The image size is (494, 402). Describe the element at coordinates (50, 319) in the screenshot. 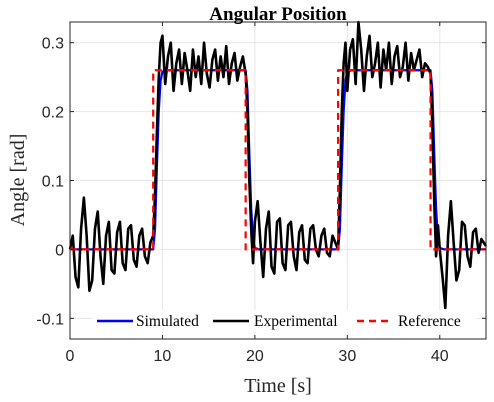

I see `y-tick-label: -0.1` at that location.